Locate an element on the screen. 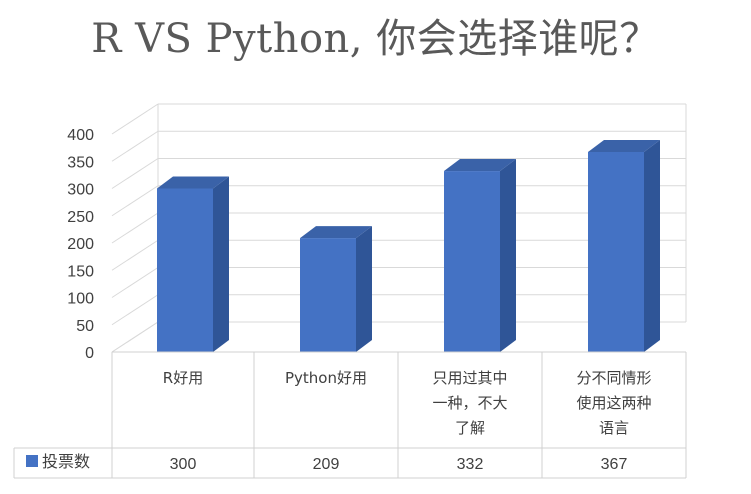 This screenshot has width=751, height=494. category-label: 使用这两种 is located at coordinates (613, 403).